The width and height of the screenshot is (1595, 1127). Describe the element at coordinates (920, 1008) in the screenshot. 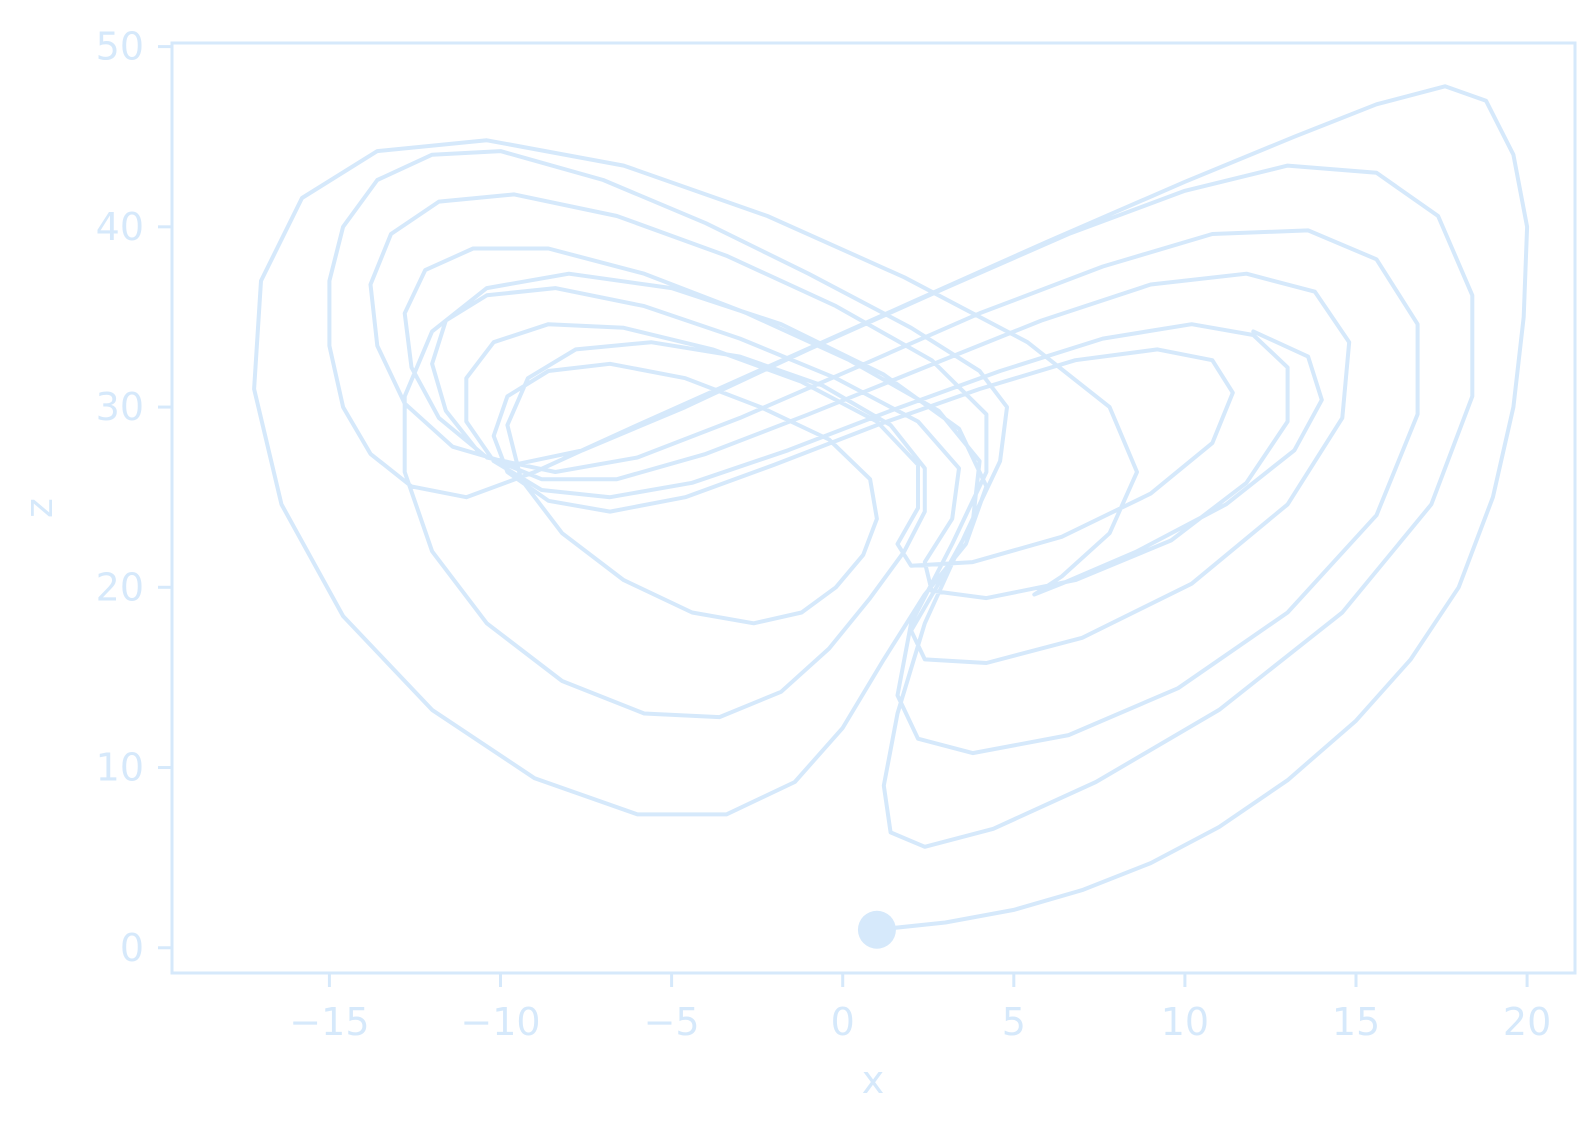

I see `x-axis-ticks: −15 −10 −5 0 5 10 15 20` at that location.